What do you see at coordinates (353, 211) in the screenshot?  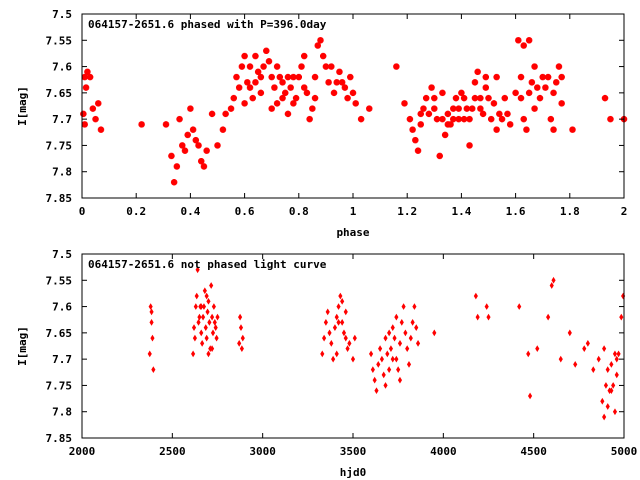 I see `phased-x-tick-label: 1` at bounding box center [353, 211].